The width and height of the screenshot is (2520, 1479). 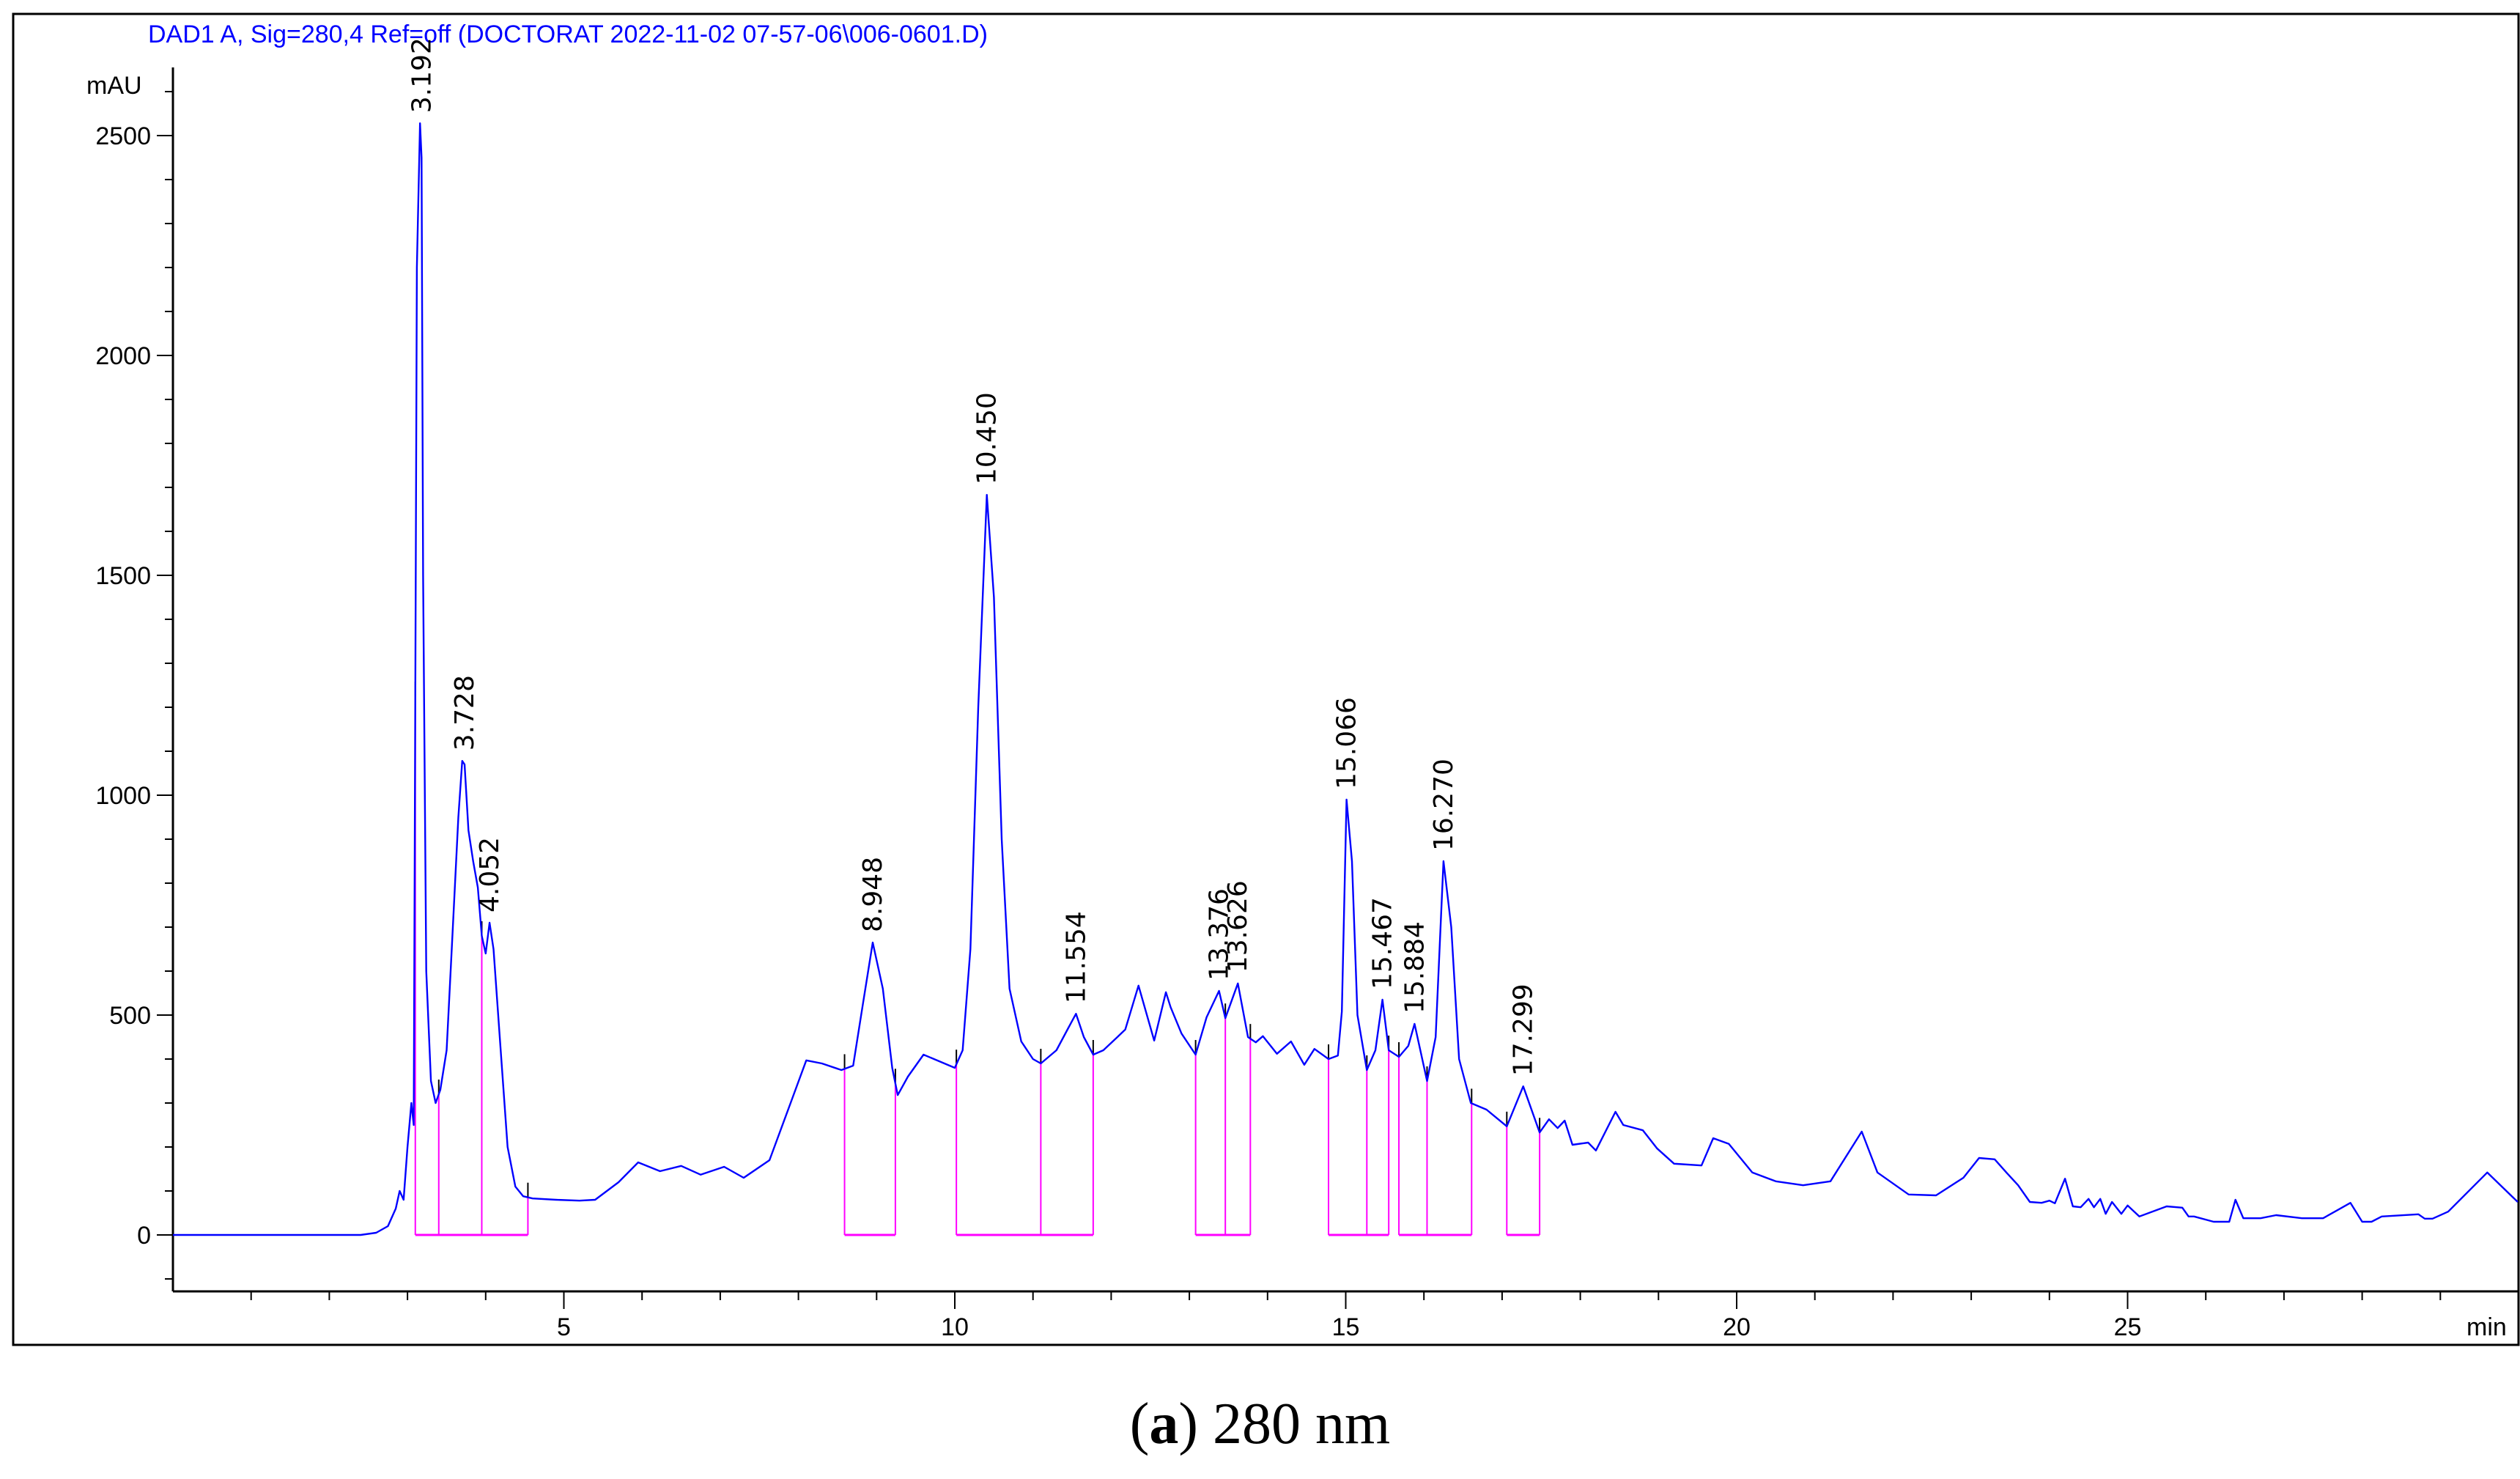 I want to click on y-tick-label: 0, so click(x=144, y=1236).